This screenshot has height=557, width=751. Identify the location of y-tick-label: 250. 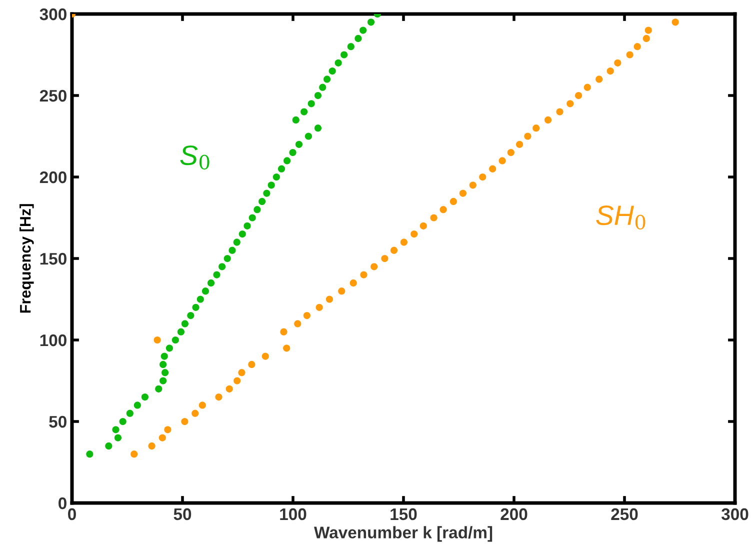
(53, 96).